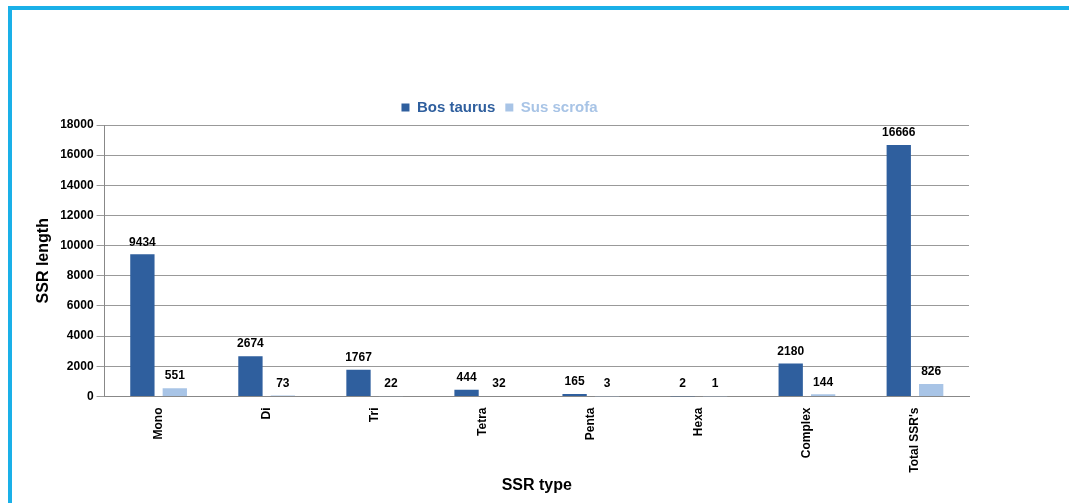 This screenshot has width=1069, height=503. What do you see at coordinates (536, 484) in the screenshot?
I see `x-axis-title: SSR type` at bounding box center [536, 484].